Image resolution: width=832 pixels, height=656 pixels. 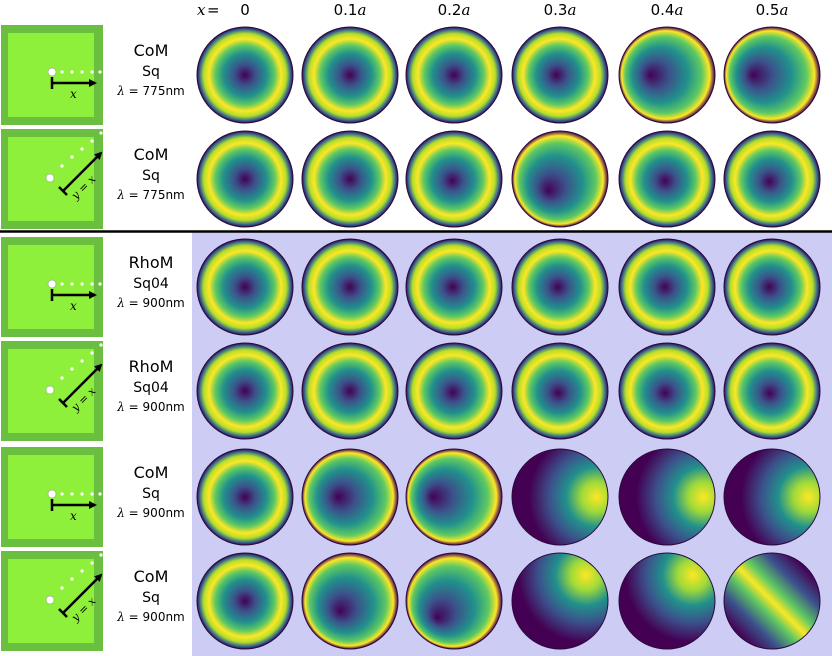 I want to click on column-label: 0.5a, so click(x=772, y=10).